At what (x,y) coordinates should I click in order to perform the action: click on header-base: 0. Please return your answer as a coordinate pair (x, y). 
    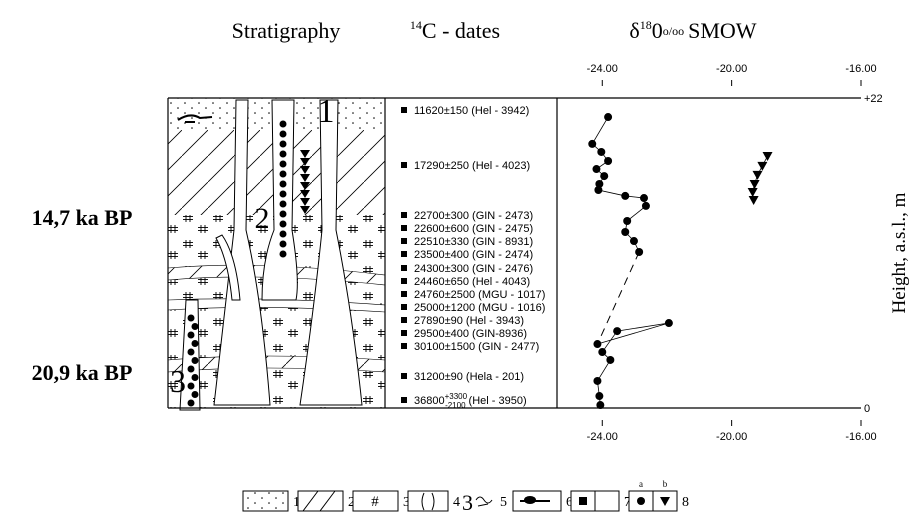
    Looking at the image, I should click on (657, 30).